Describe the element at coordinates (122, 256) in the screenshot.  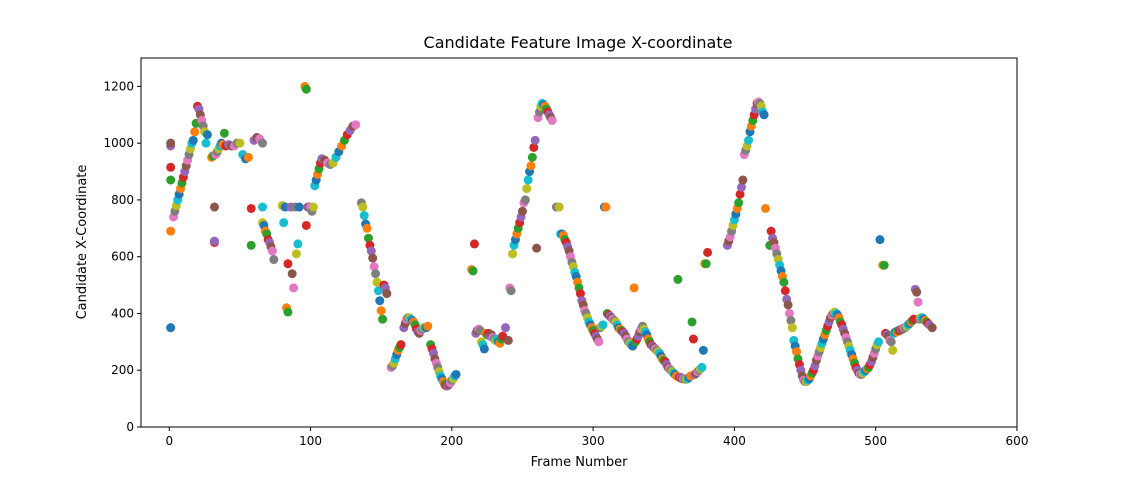
I see `y-axis: 0 200 400 600 800 1000 1200` at that location.